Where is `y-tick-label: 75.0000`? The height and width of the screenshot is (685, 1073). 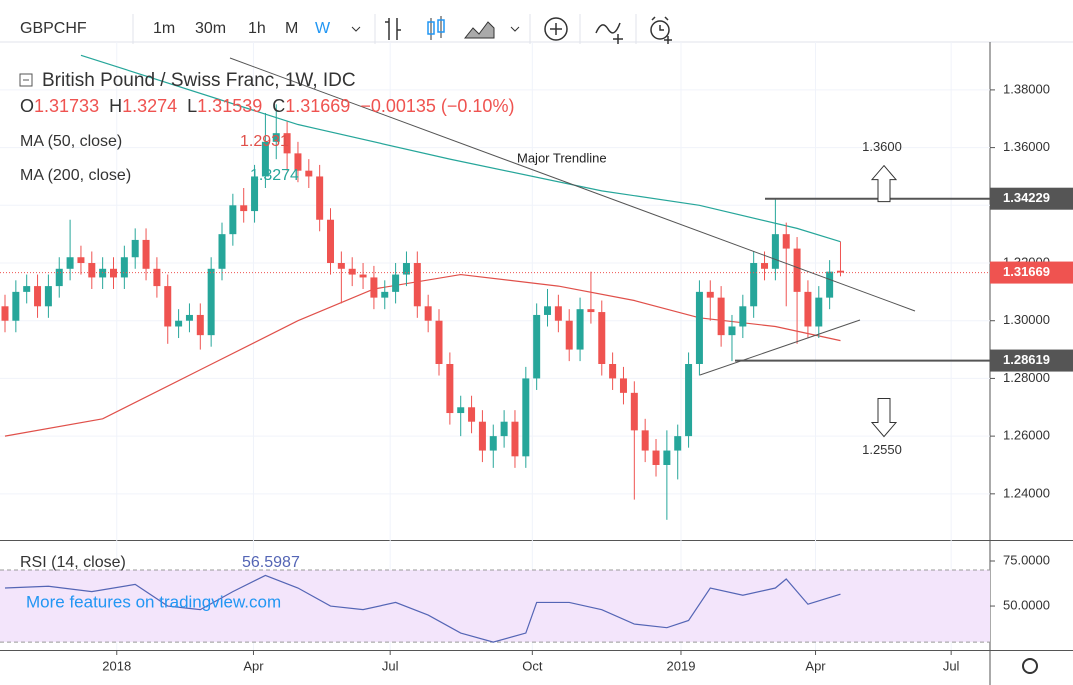
y-tick-label: 75.0000 is located at coordinates (1026, 559).